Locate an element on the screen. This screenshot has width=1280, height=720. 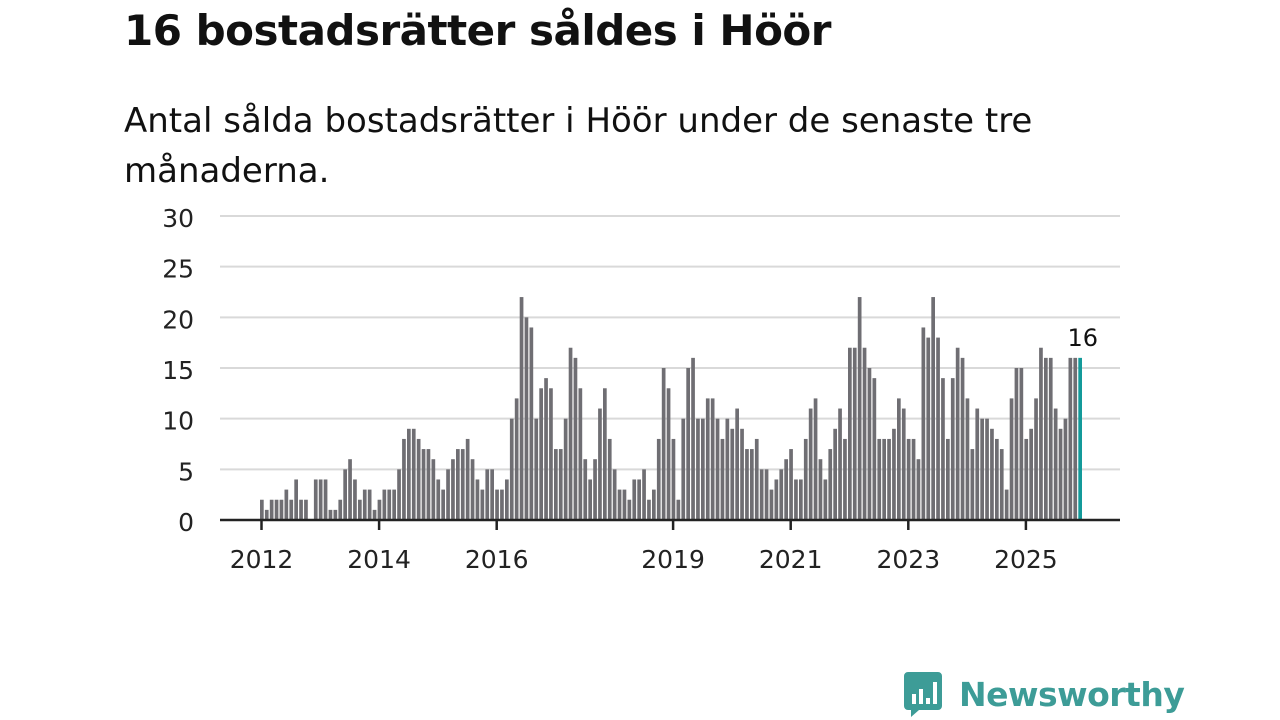
y-tick-label: 15 is located at coordinates (178, 370).